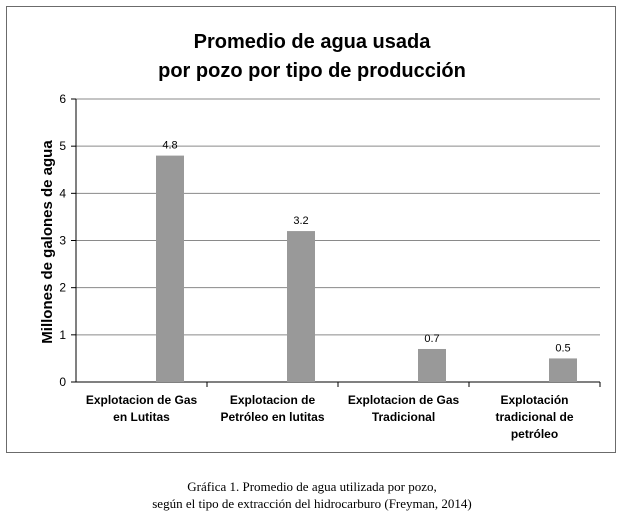 The height and width of the screenshot is (532, 624). Describe the element at coordinates (62, 241) in the screenshot. I see `y-tick-label: 3` at that location.